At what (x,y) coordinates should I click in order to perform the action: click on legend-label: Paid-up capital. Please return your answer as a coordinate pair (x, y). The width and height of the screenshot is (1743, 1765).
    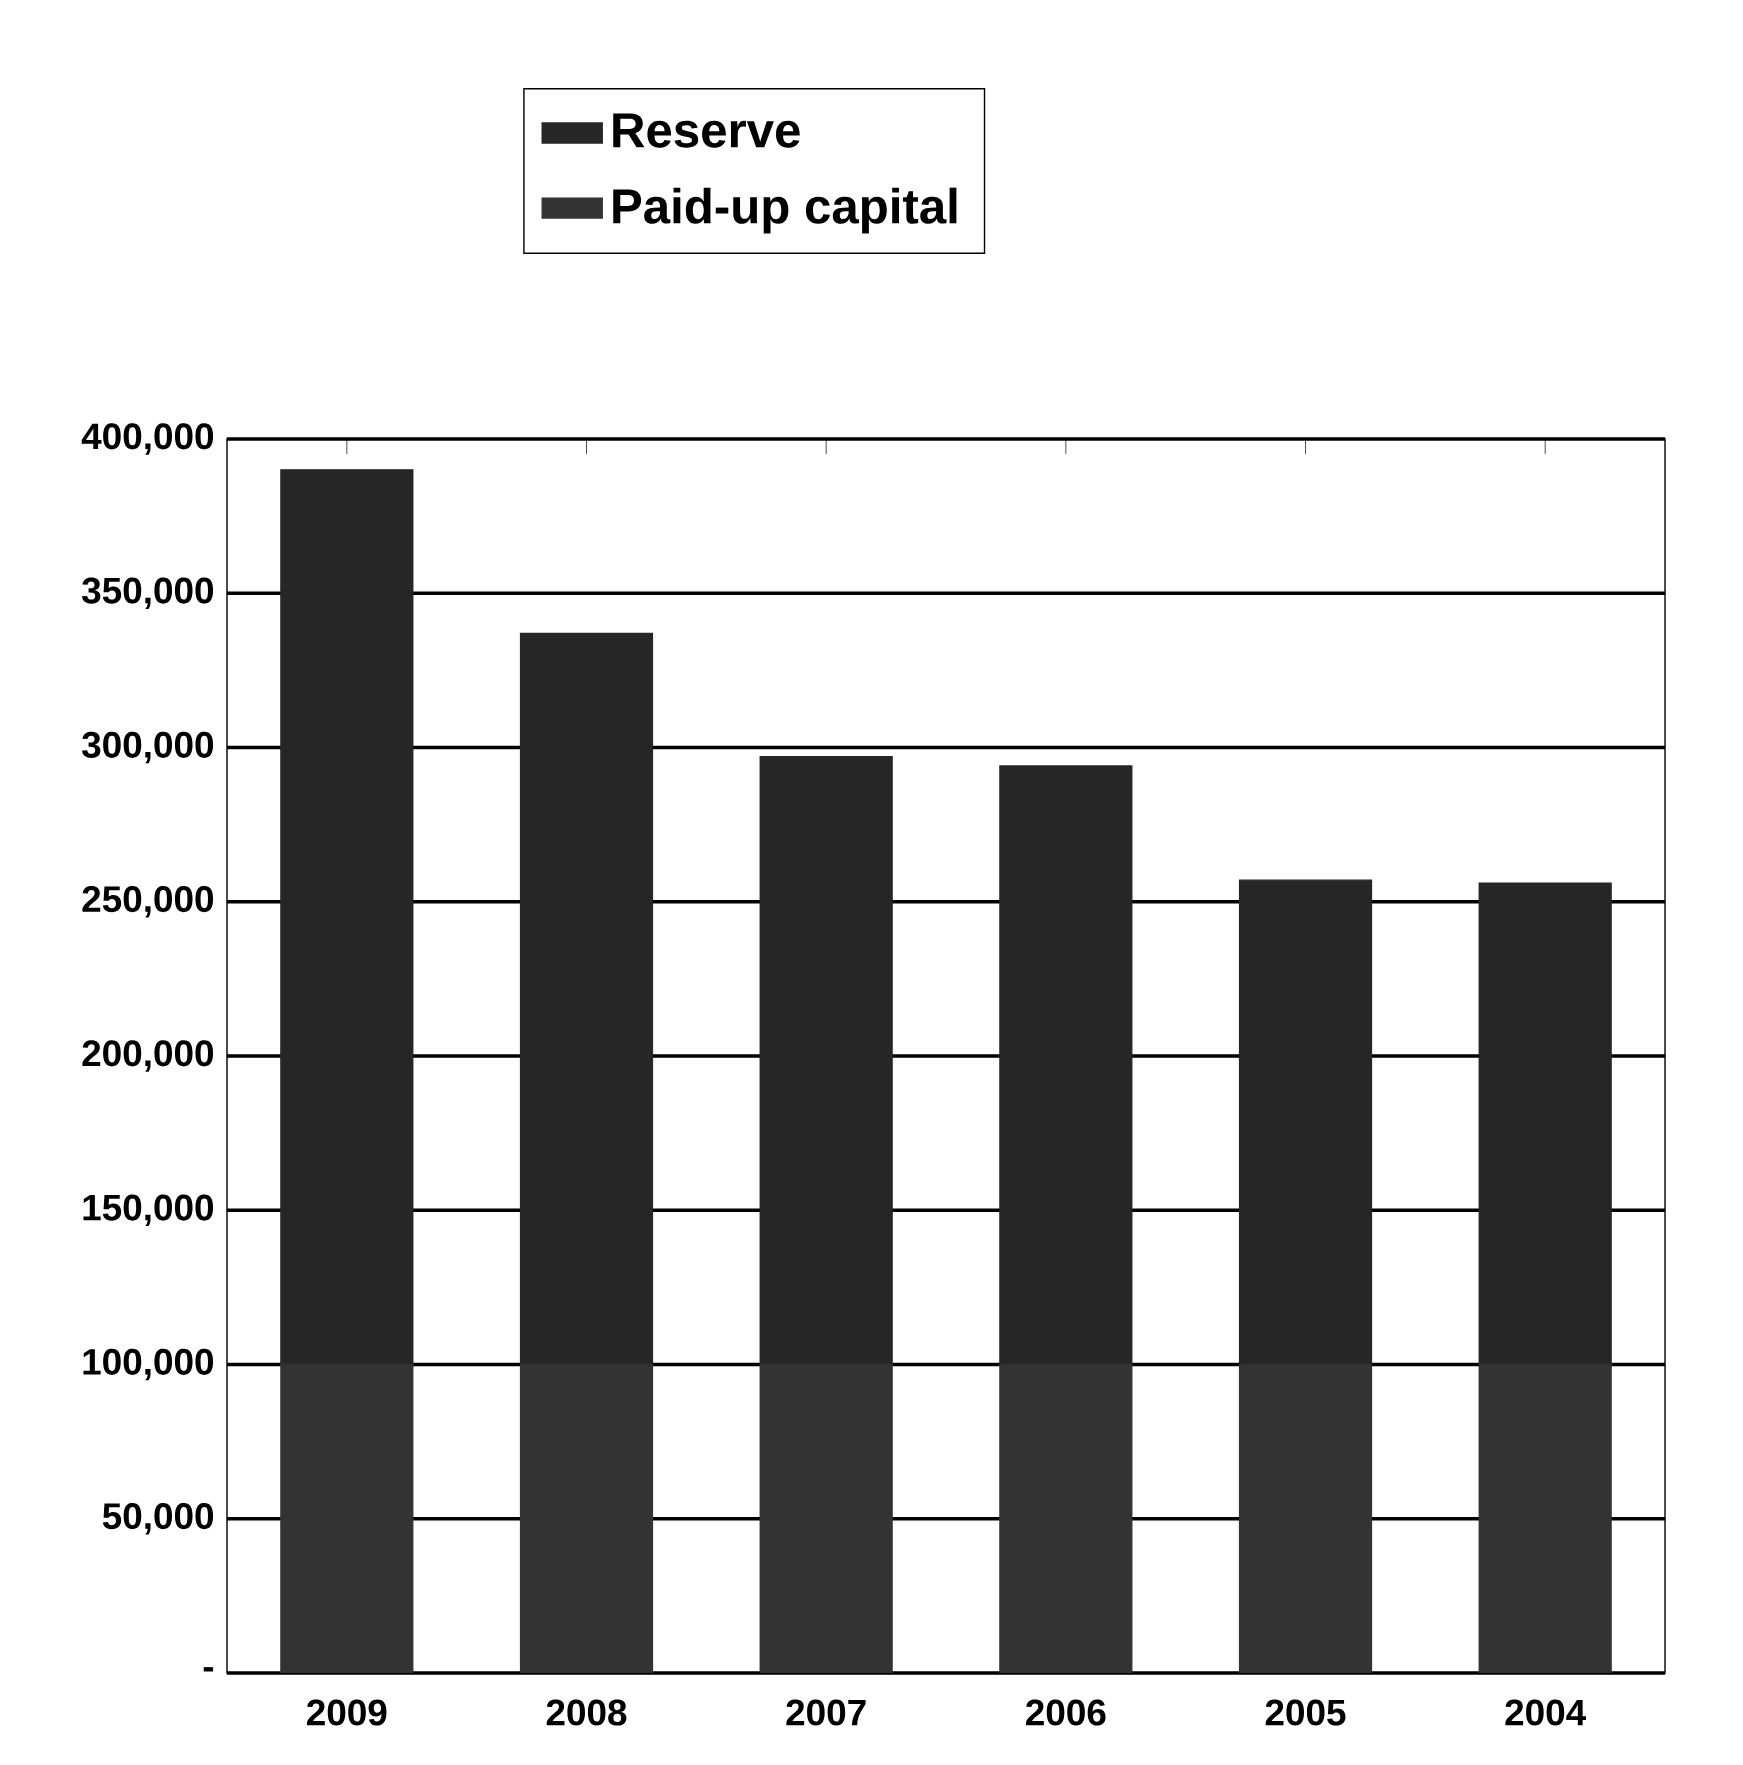
    Looking at the image, I should click on (785, 210).